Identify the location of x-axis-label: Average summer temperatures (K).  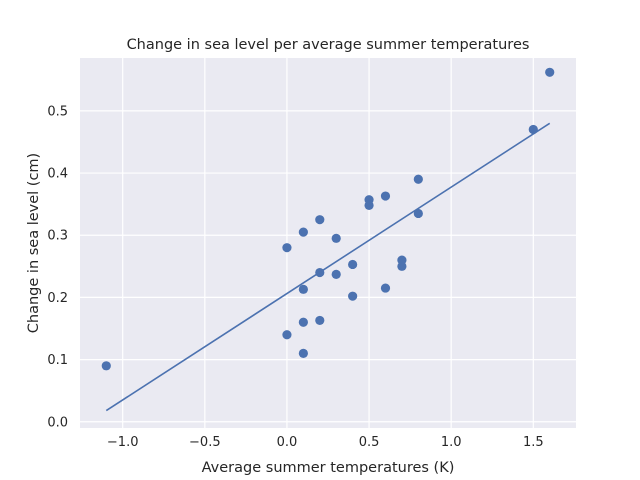
(328, 468).